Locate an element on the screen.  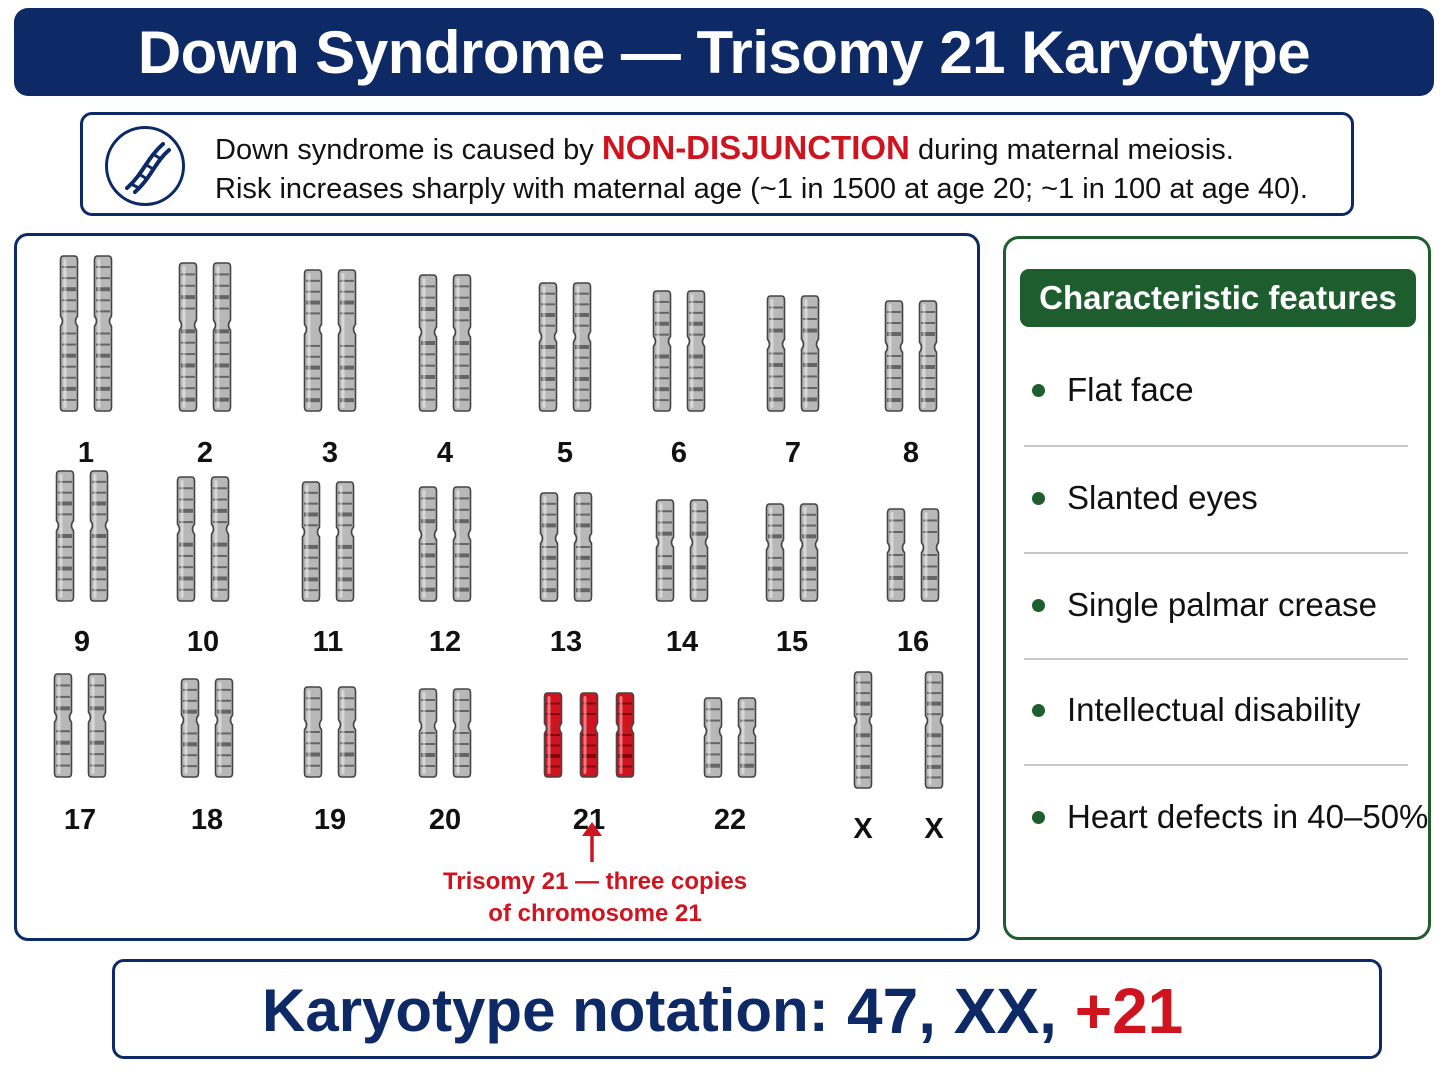
chromosome-label: 16 is located at coordinates (913, 642).